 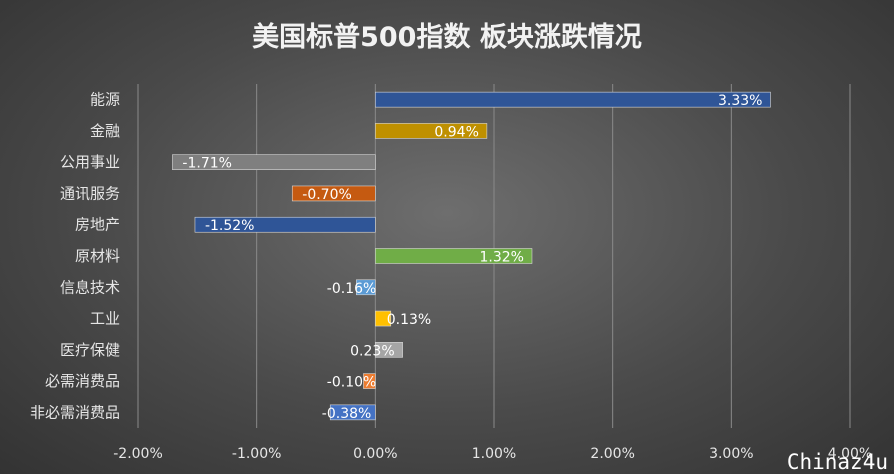 I want to click on category-label: 信息技术, so click(x=90, y=287).